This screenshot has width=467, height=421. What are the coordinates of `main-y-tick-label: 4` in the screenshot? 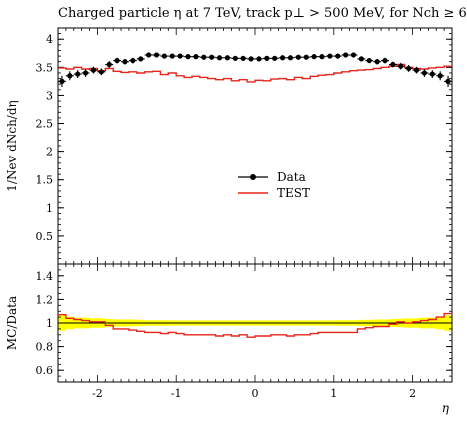 It's located at (49, 39).